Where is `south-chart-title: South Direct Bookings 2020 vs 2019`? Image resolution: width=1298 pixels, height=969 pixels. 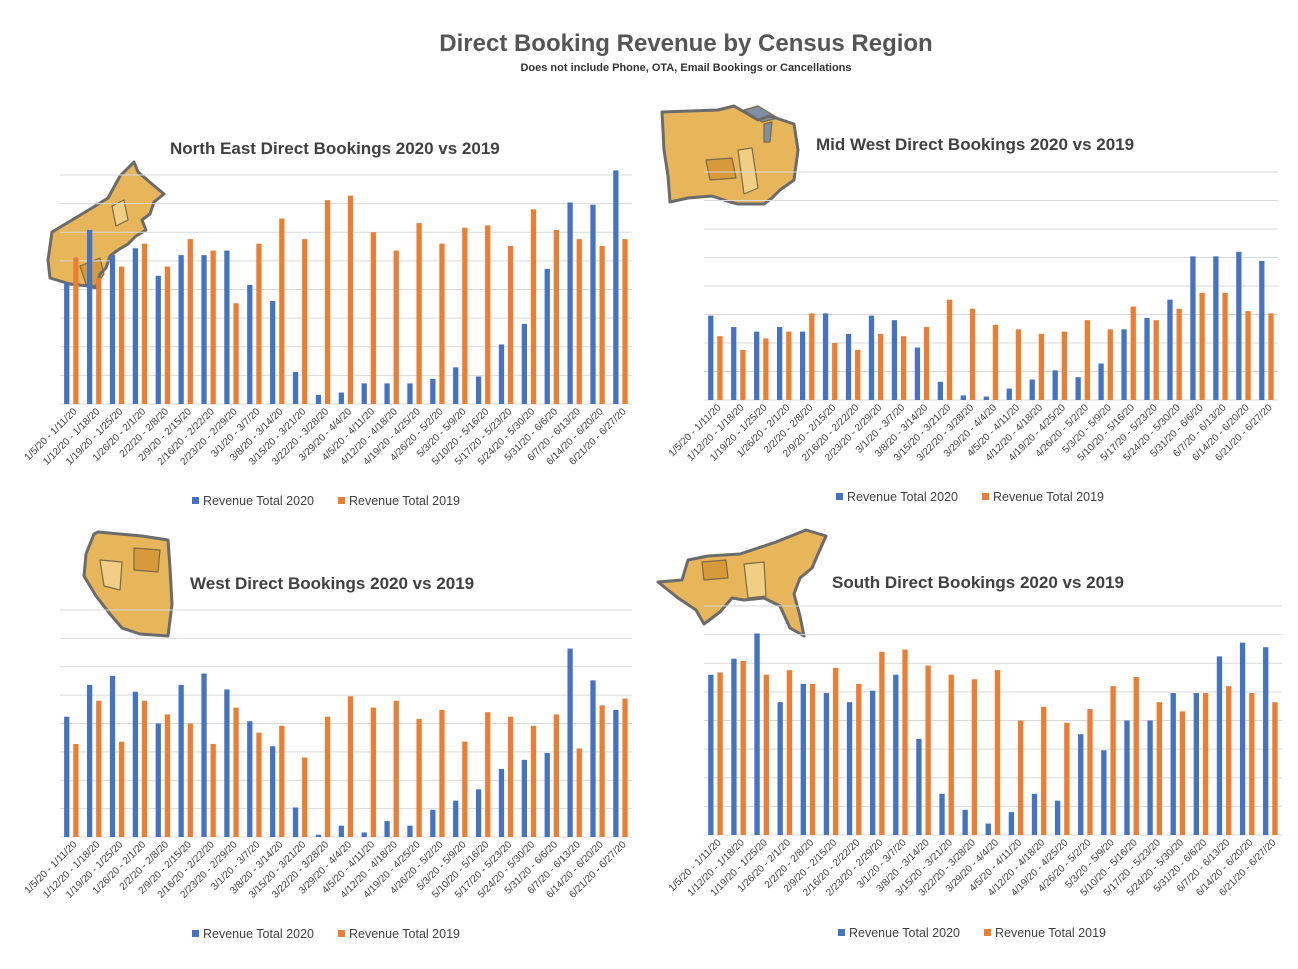
south-chart-title: South Direct Bookings 2020 vs 2019 is located at coordinates (978, 582).